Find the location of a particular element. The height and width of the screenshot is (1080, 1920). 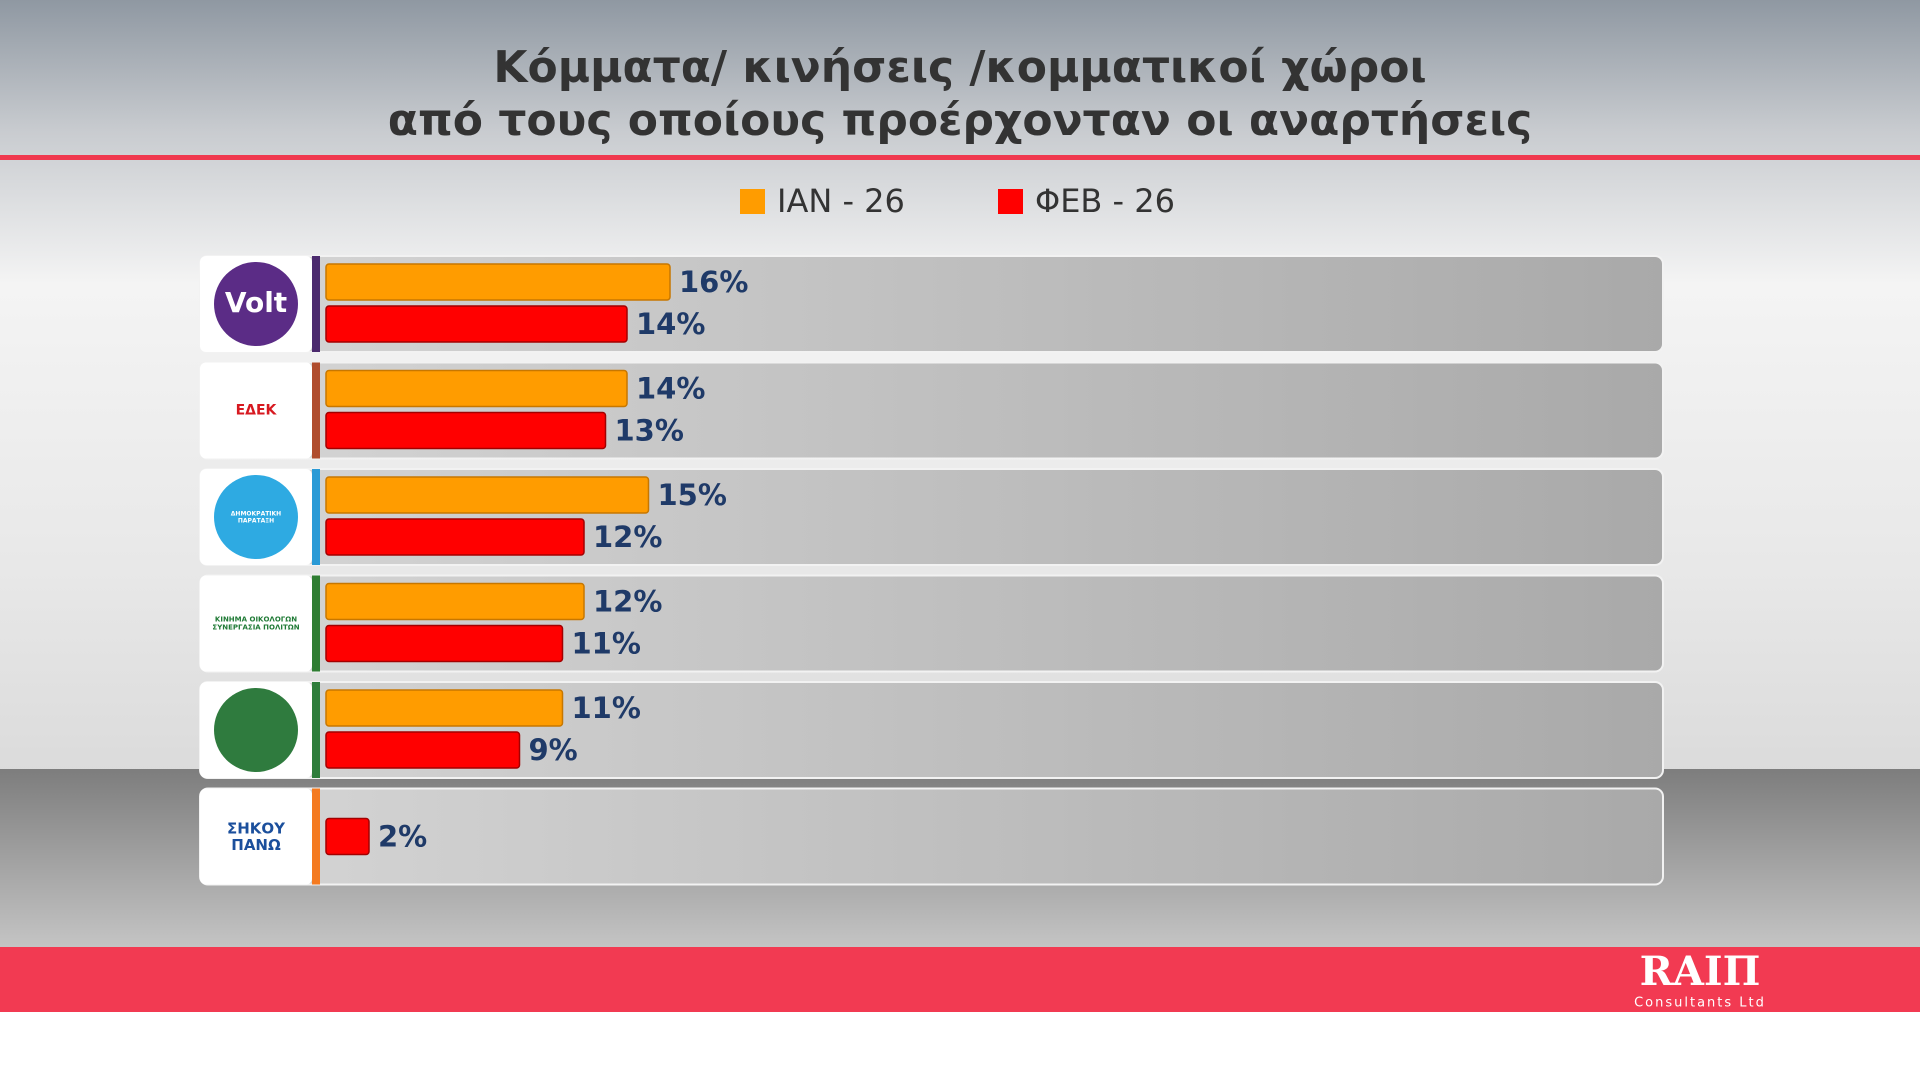

logo-text: ΚΙΝΗΜΑ ΟΙΚΟΛΟΓΩΝ ΣΥΝΕΡΓΑΣΙΑ ΠΟΛΙΤΩΝ is located at coordinates (255, 624).